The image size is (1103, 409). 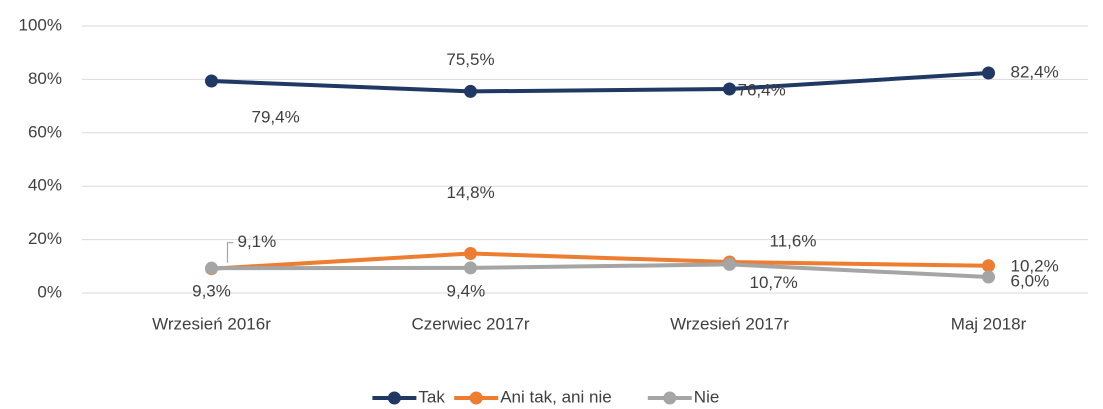 I want to click on data-label: 9,3%, so click(x=211, y=291).